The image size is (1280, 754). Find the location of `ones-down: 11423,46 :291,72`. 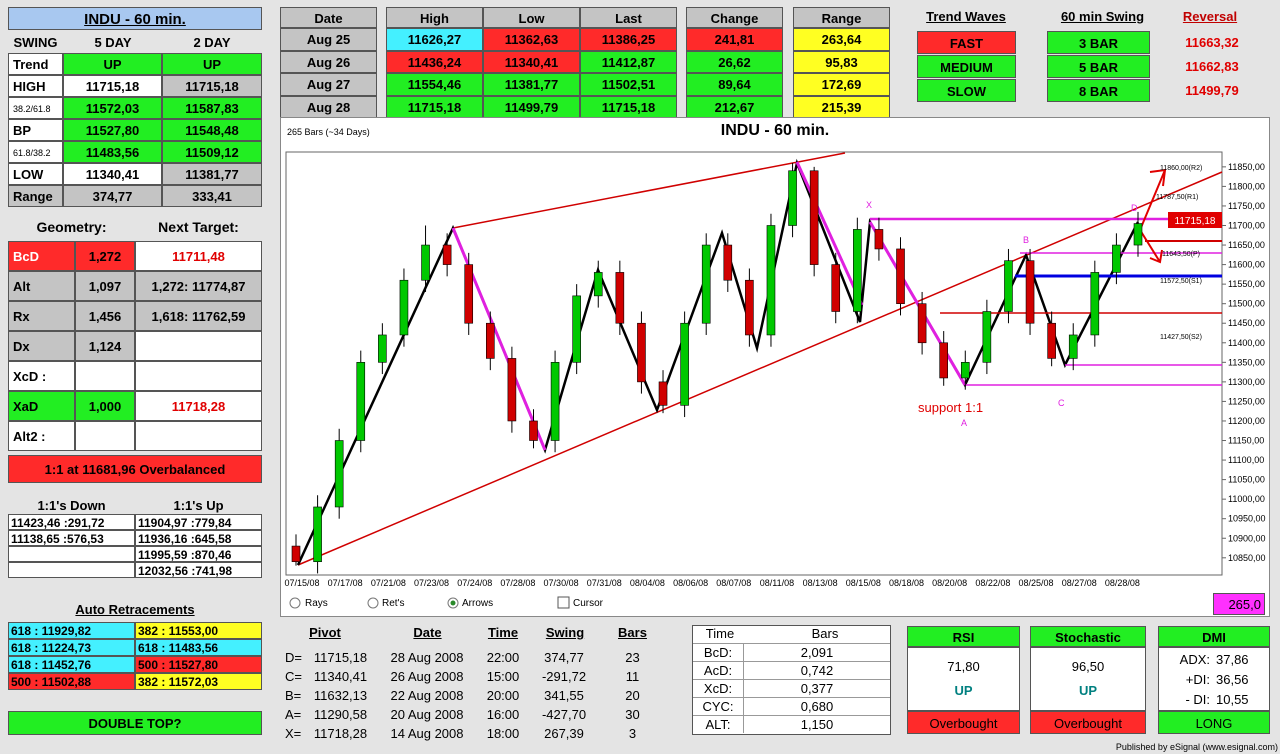

ones-down: 11423,46 :291,72 is located at coordinates (71, 522).